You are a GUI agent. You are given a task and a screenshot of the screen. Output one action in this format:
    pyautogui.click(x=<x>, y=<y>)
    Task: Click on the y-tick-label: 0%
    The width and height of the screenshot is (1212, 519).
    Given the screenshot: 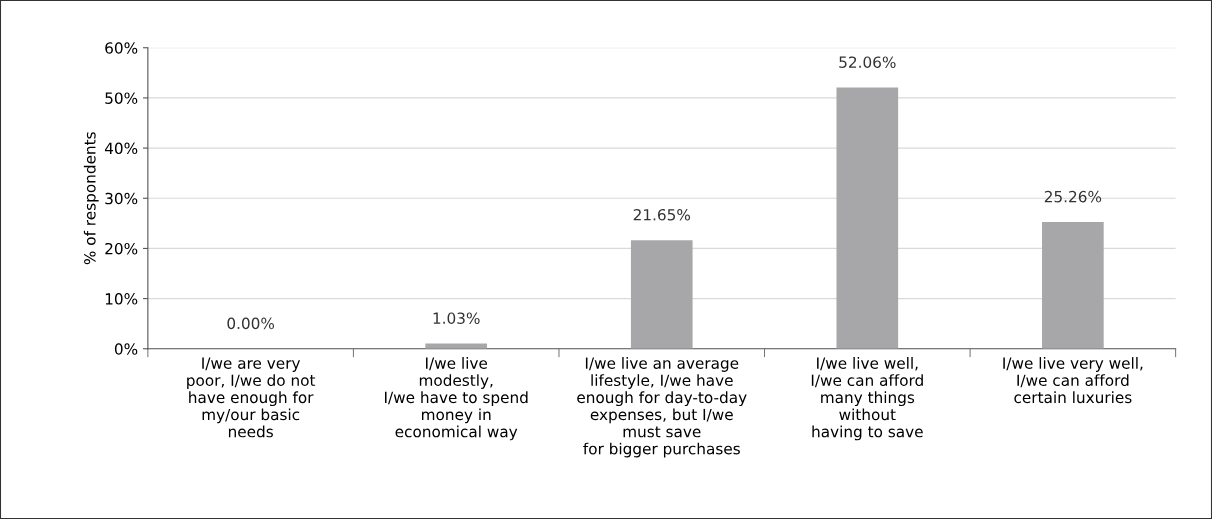 What is the action you would take?
    pyautogui.click(x=126, y=349)
    